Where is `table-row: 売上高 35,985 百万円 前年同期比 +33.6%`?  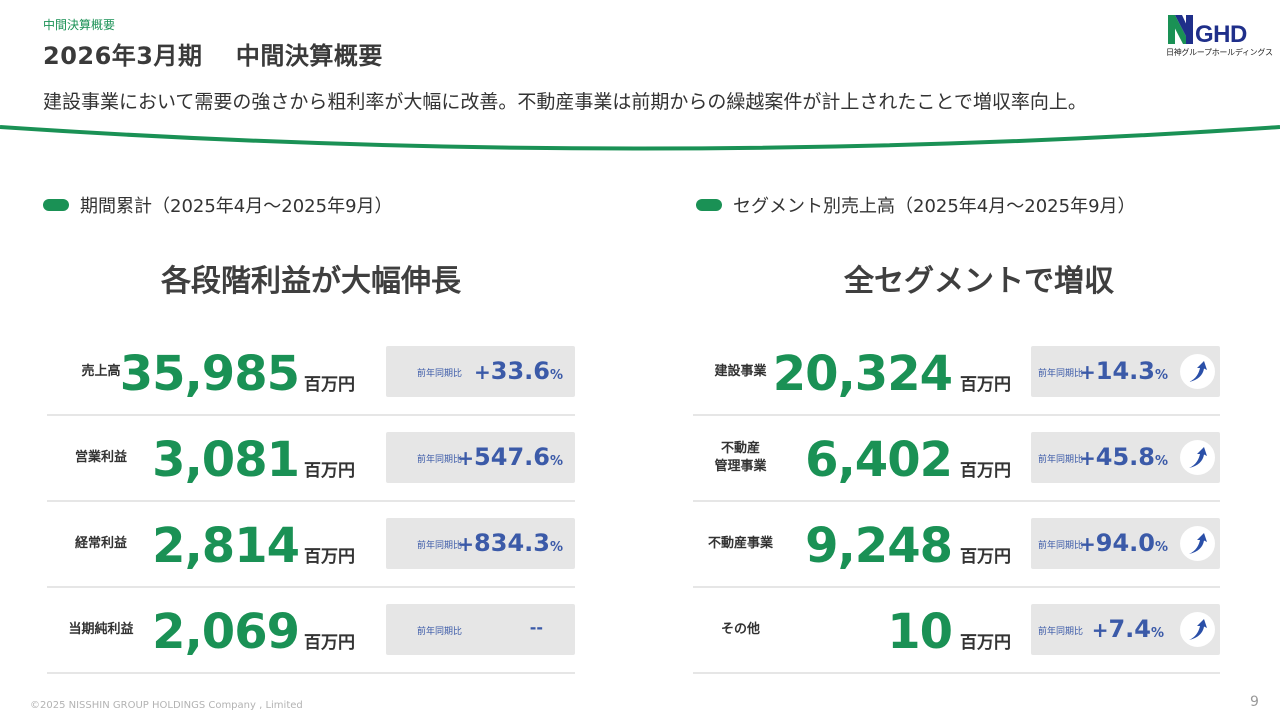
table-row: 売上高 35,985 百万円 前年同期比 +33.6% is located at coordinates (311, 373).